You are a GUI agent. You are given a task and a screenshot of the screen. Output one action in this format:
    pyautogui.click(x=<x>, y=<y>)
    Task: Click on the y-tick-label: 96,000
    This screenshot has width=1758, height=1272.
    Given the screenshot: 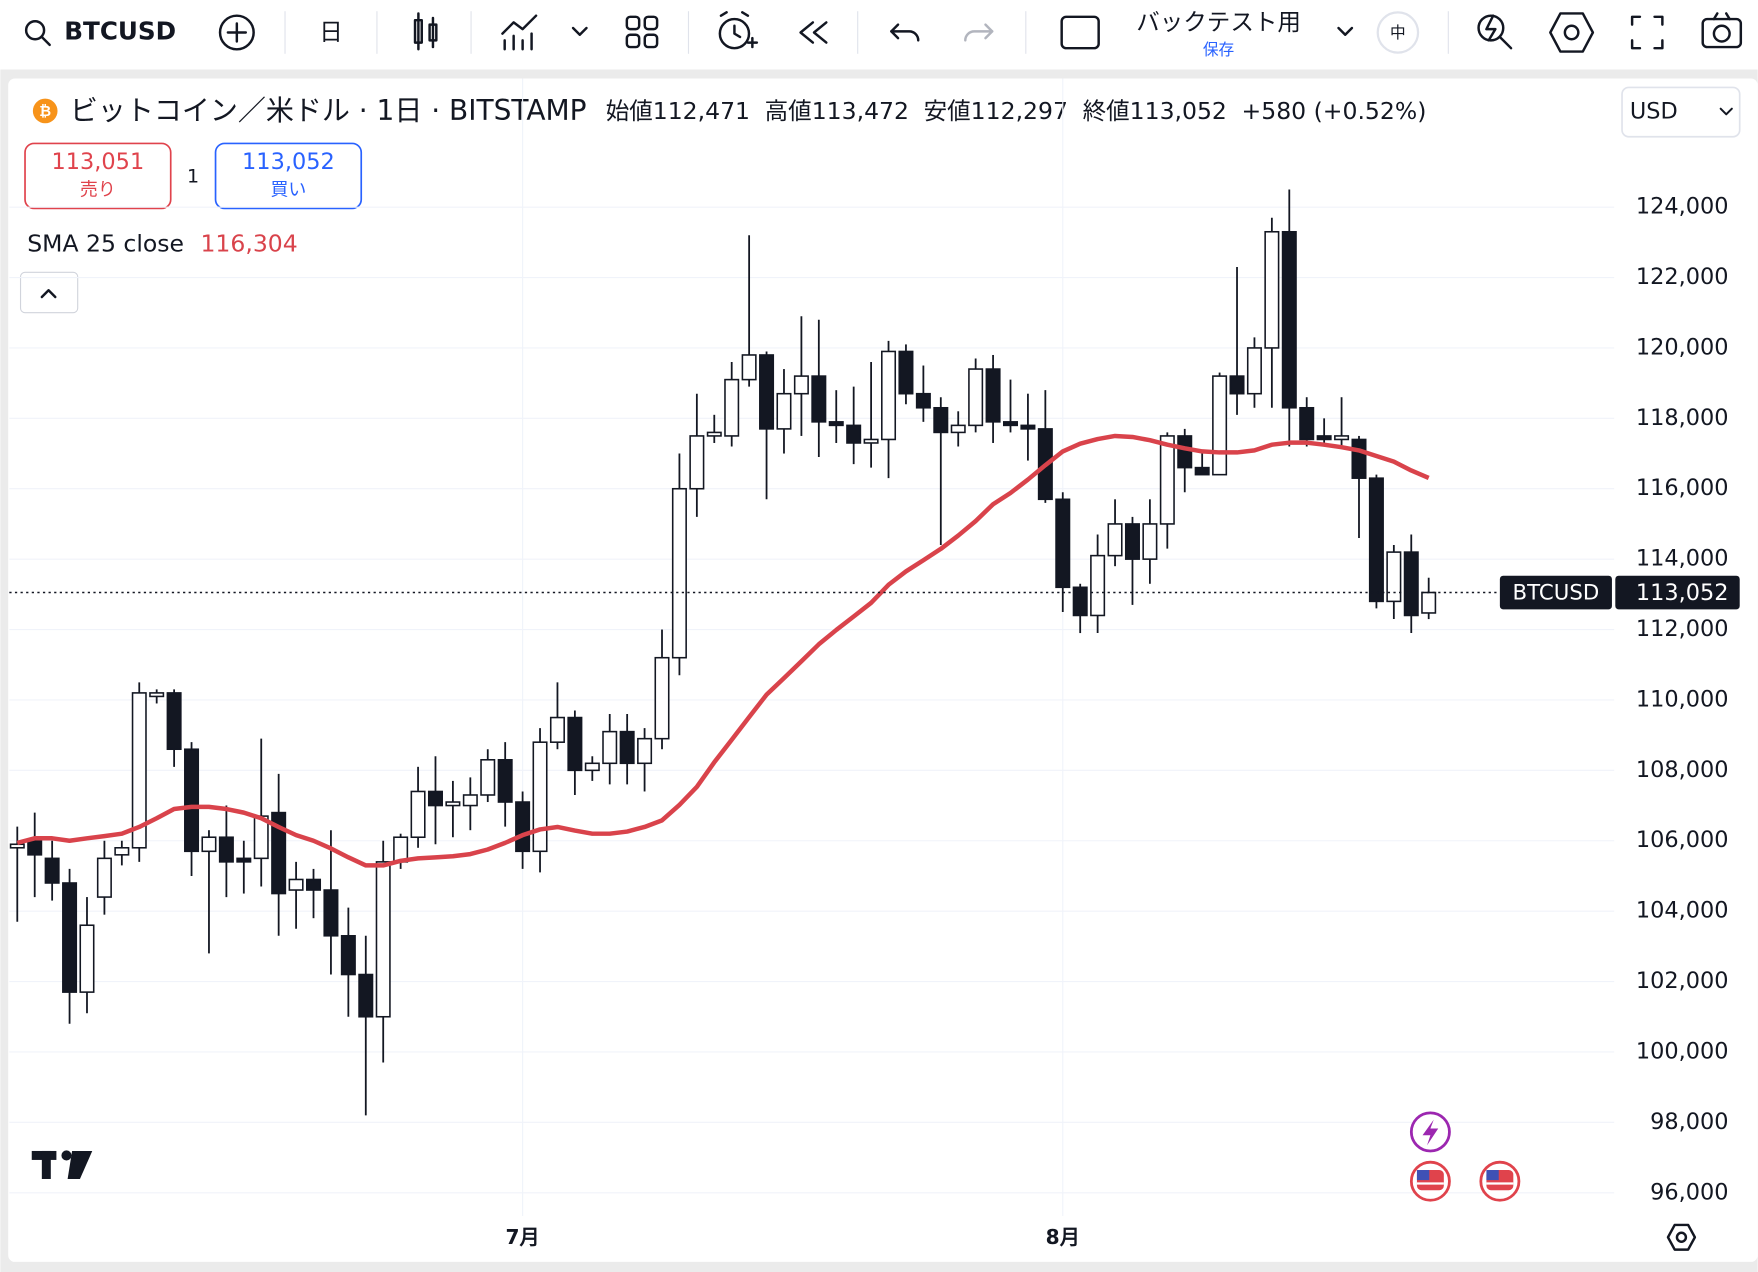 What is the action you would take?
    pyautogui.click(x=1689, y=1192)
    